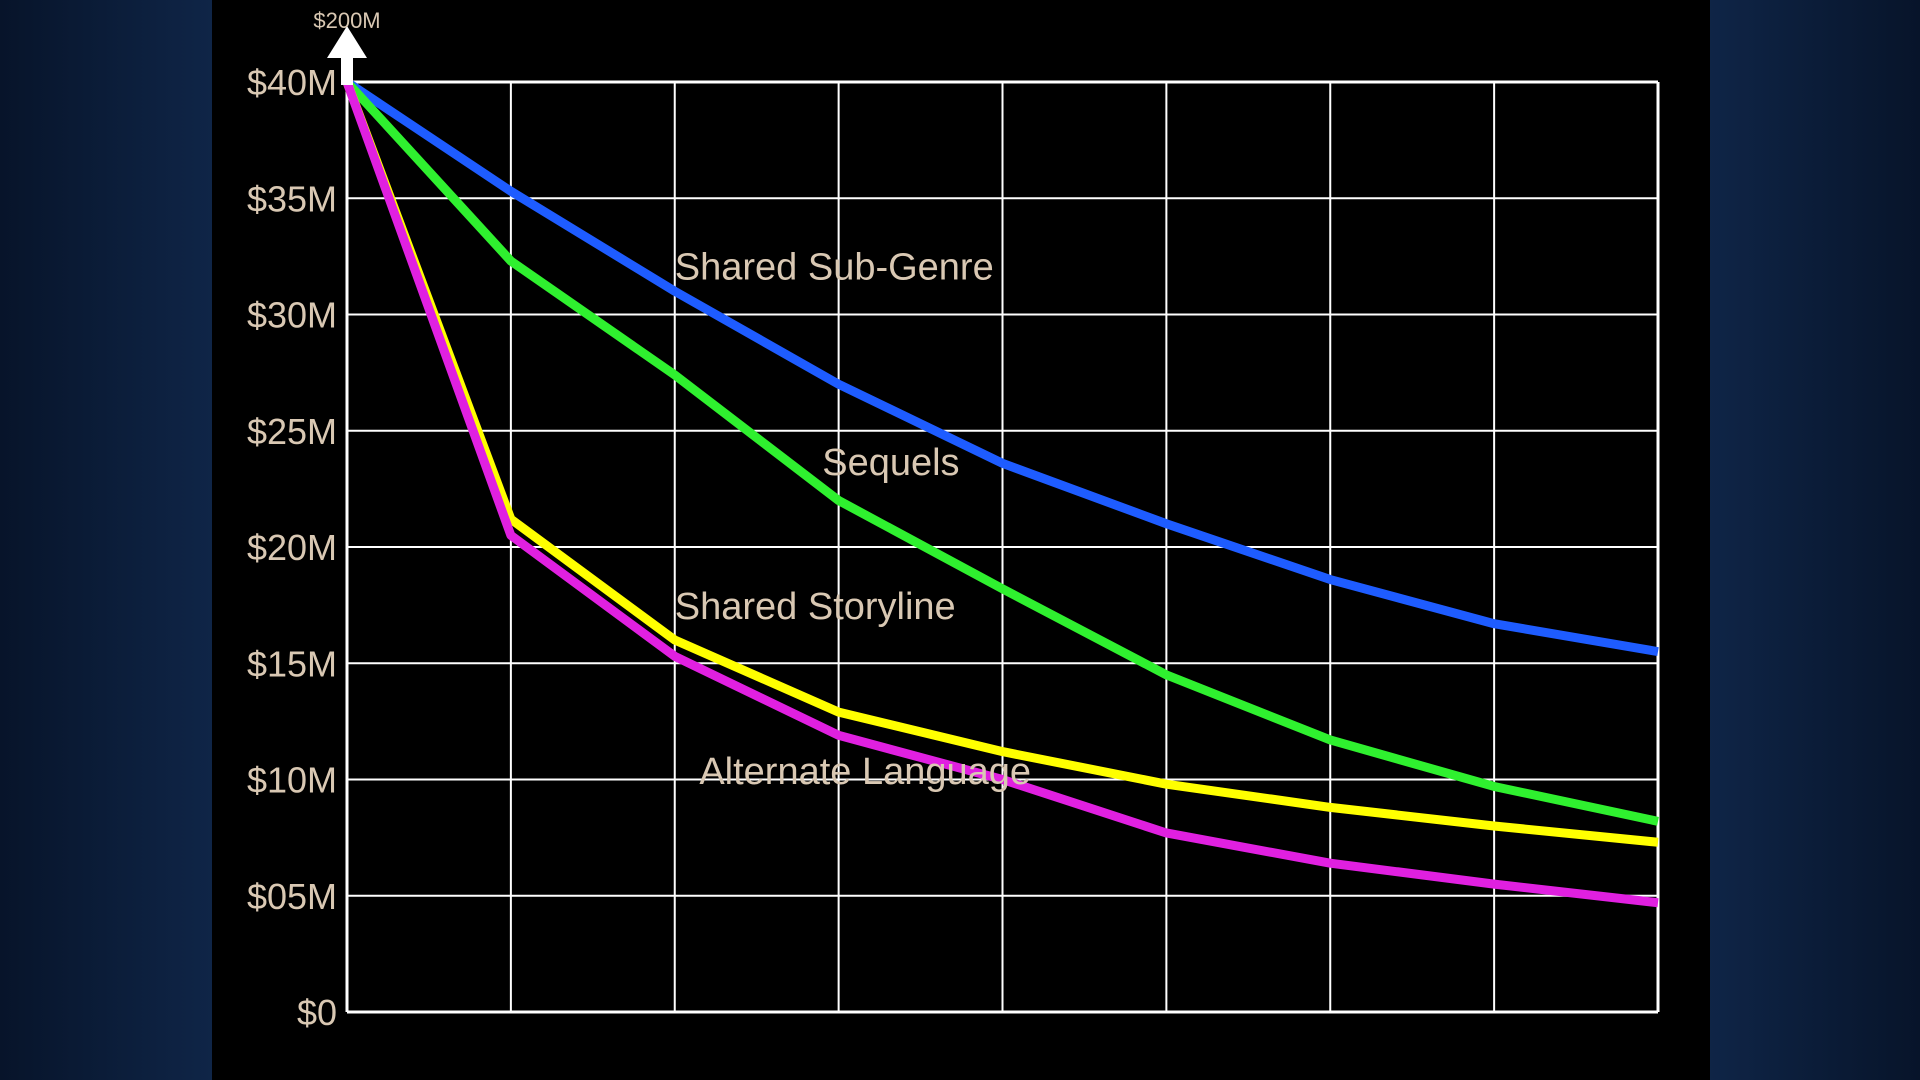 The image size is (1920, 1080). What do you see at coordinates (834, 268) in the screenshot?
I see `series-label-0: Shared Sub-Genre` at bounding box center [834, 268].